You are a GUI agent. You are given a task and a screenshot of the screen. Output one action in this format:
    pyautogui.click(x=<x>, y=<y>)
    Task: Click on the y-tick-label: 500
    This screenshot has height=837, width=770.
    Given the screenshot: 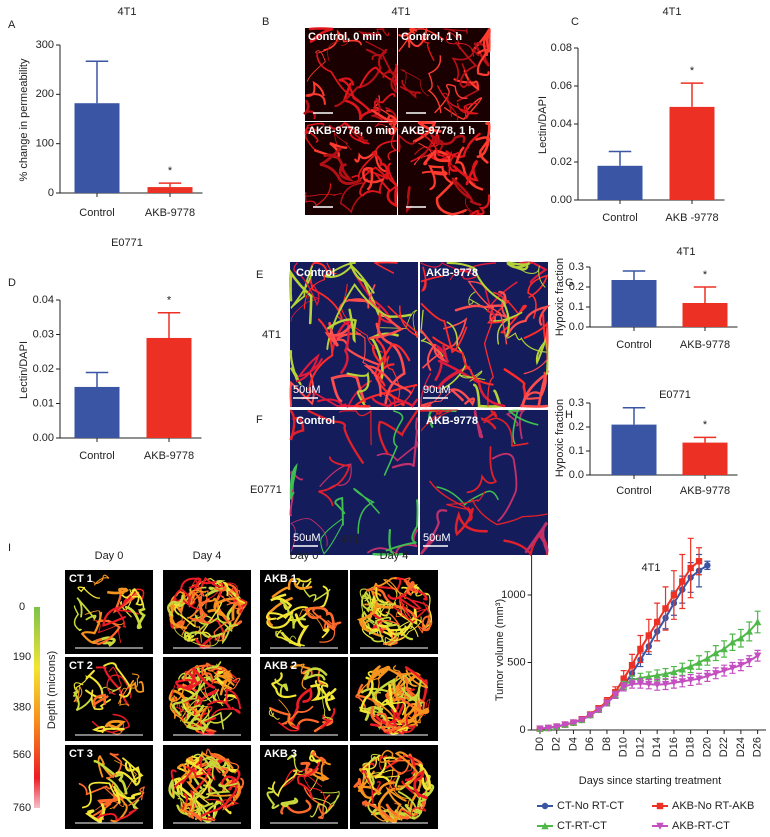 What is the action you would take?
    pyautogui.click(x=516, y=662)
    